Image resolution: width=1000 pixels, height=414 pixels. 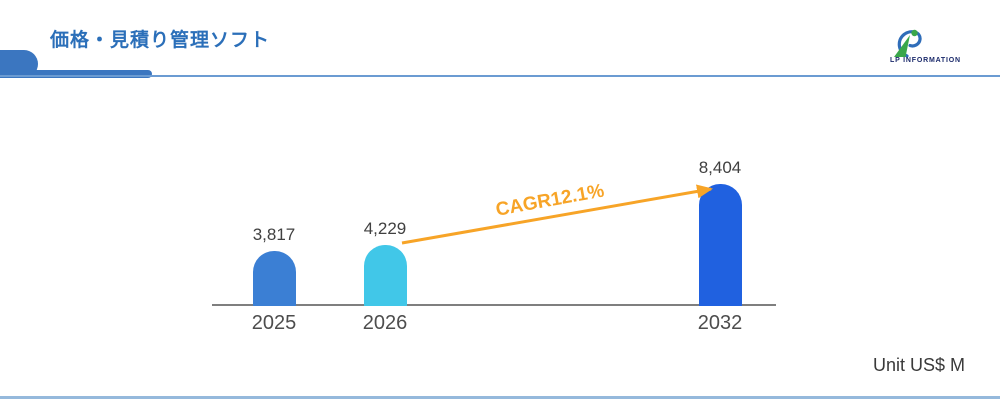 I want to click on page-title: 価格・見積り管理ソフト, so click(x=160, y=40).